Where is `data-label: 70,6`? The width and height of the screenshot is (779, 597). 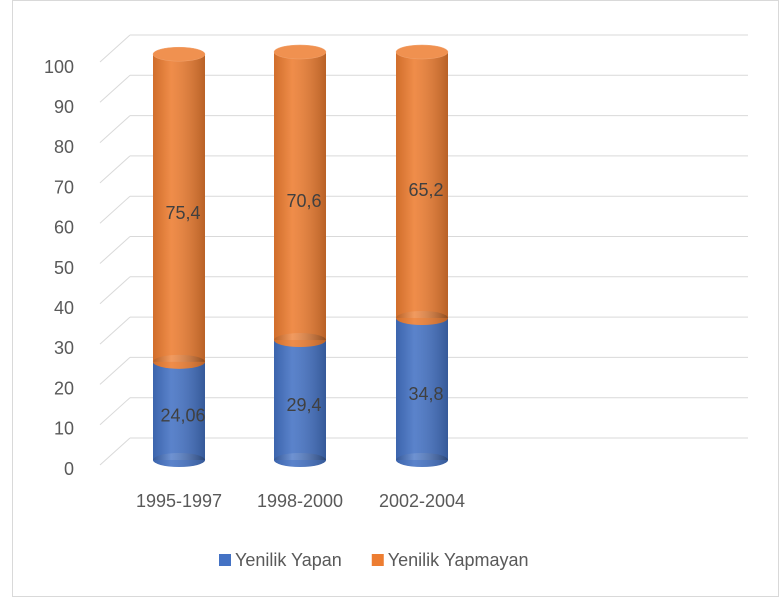
data-label: 70,6 is located at coordinates (303, 201).